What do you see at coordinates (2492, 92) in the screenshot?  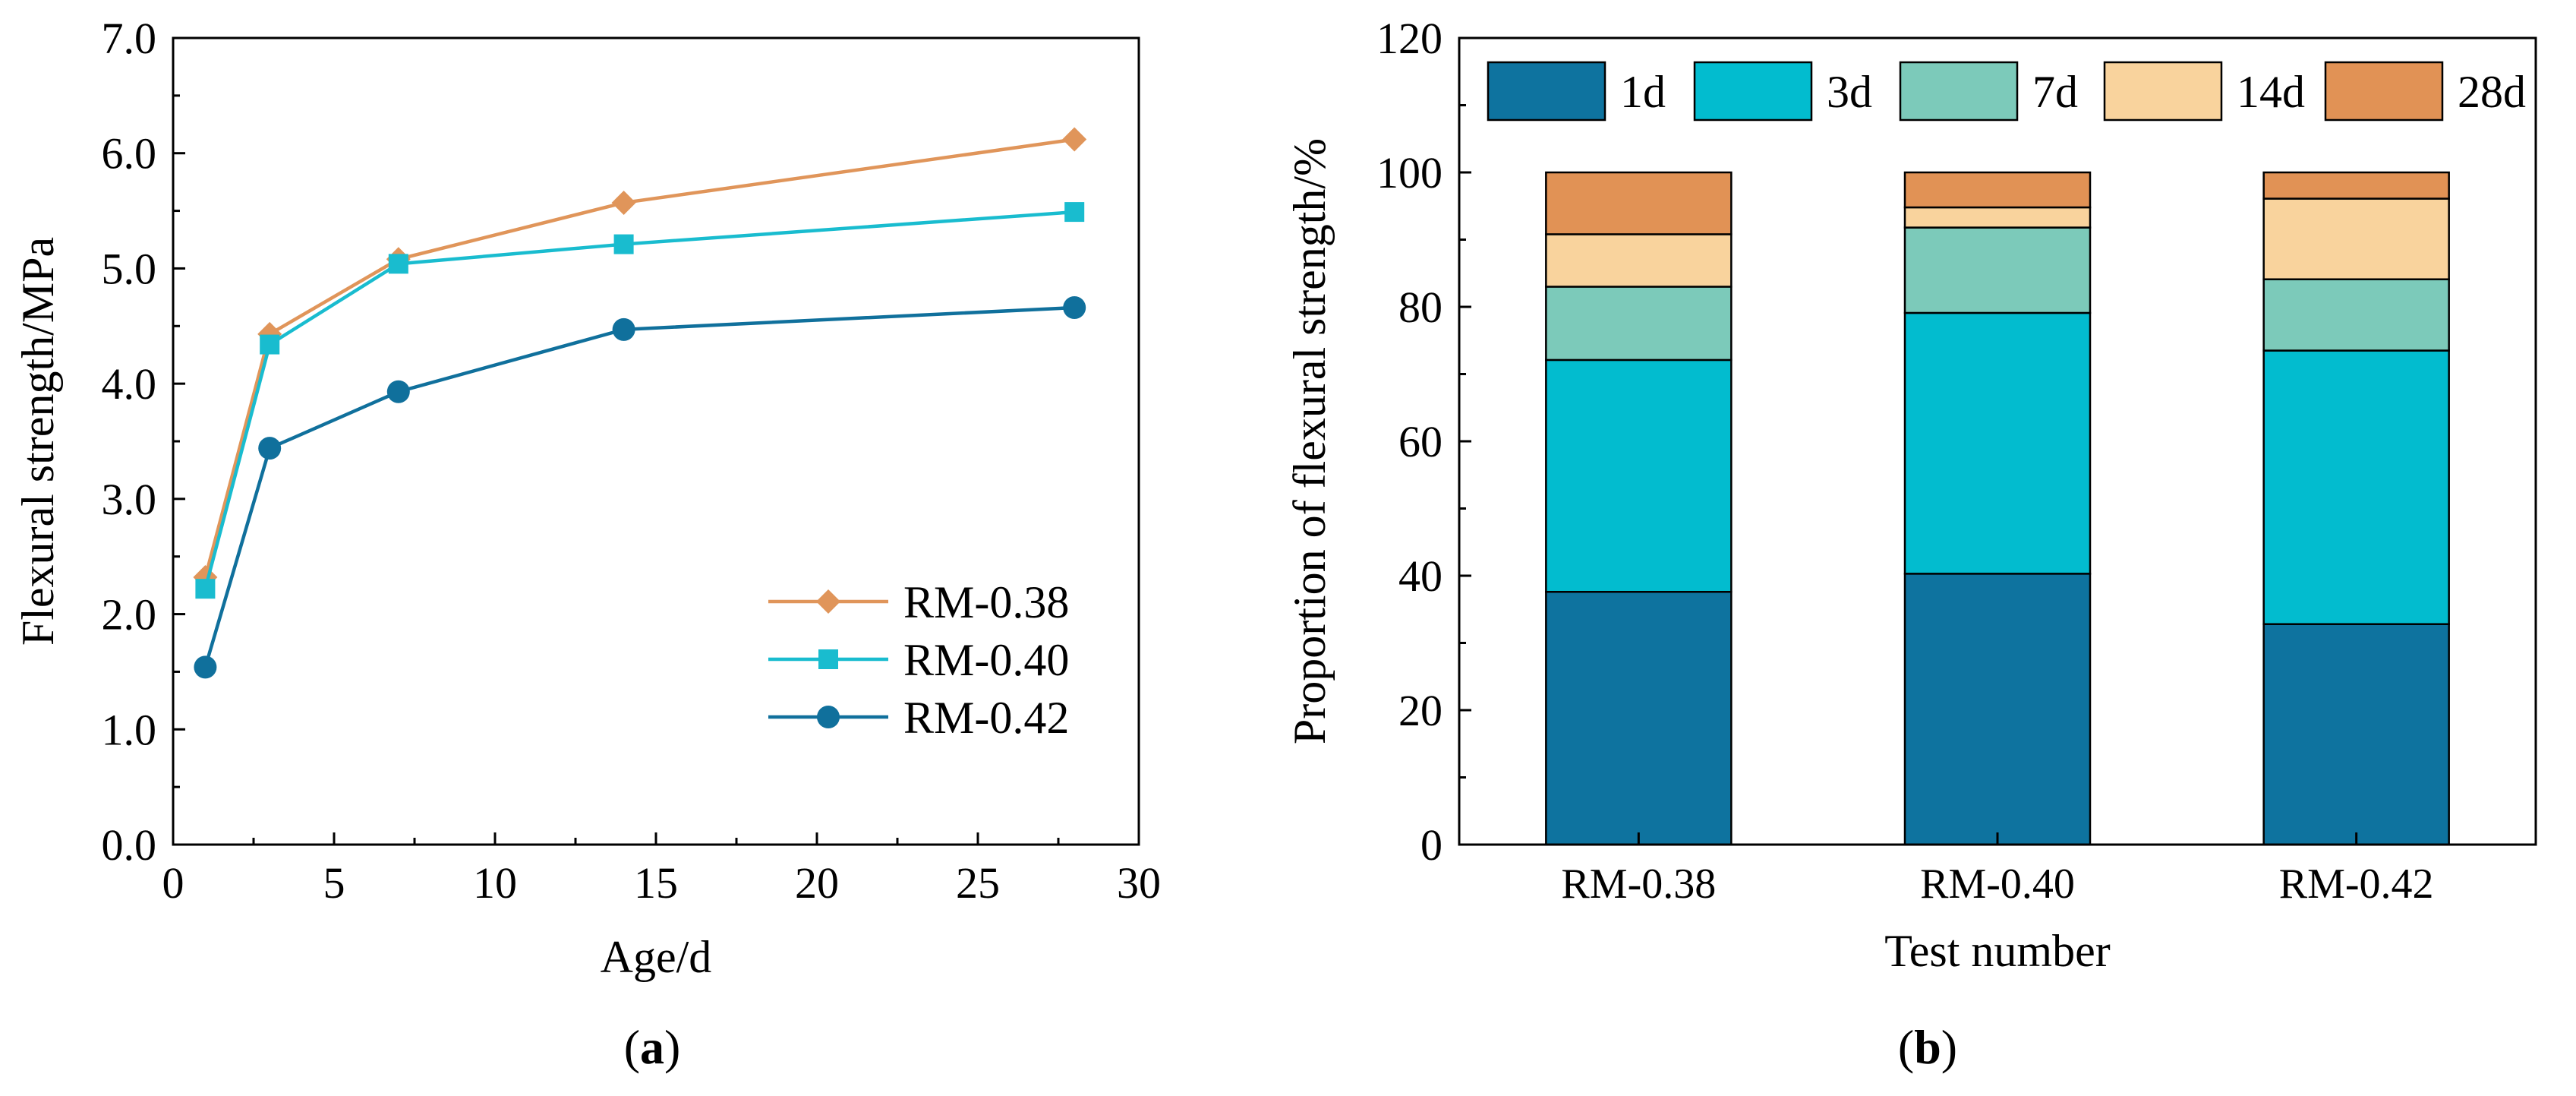 I see `panel-b-legend-label: 28d` at bounding box center [2492, 92].